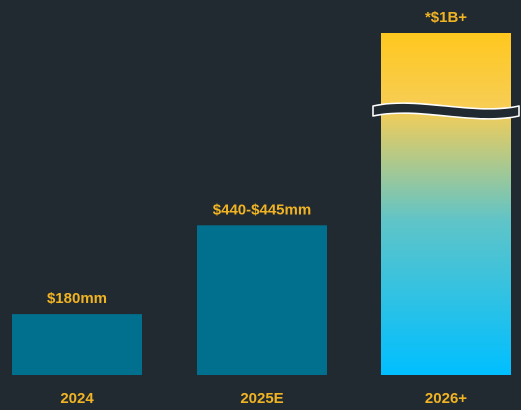 The image size is (521, 410). What do you see at coordinates (446, 111) in the screenshot?
I see `axis-break-mark` at bounding box center [446, 111].